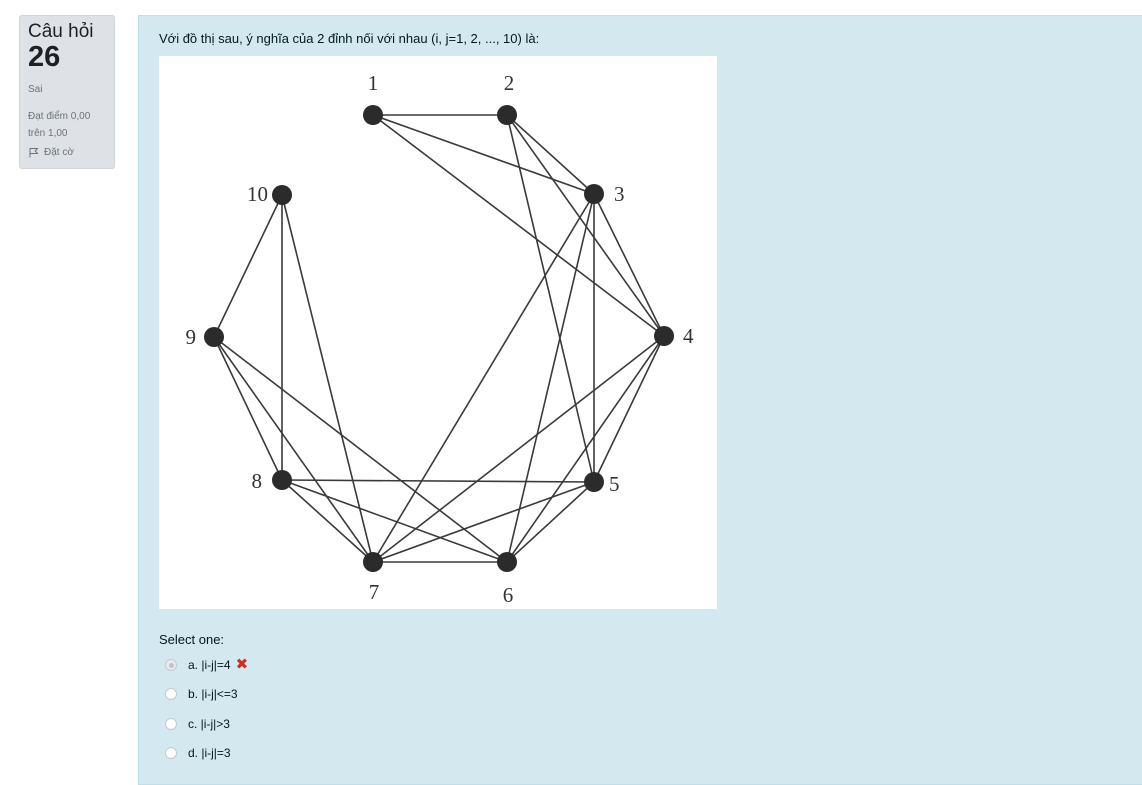  I want to click on question-state: Sai, so click(35, 89).